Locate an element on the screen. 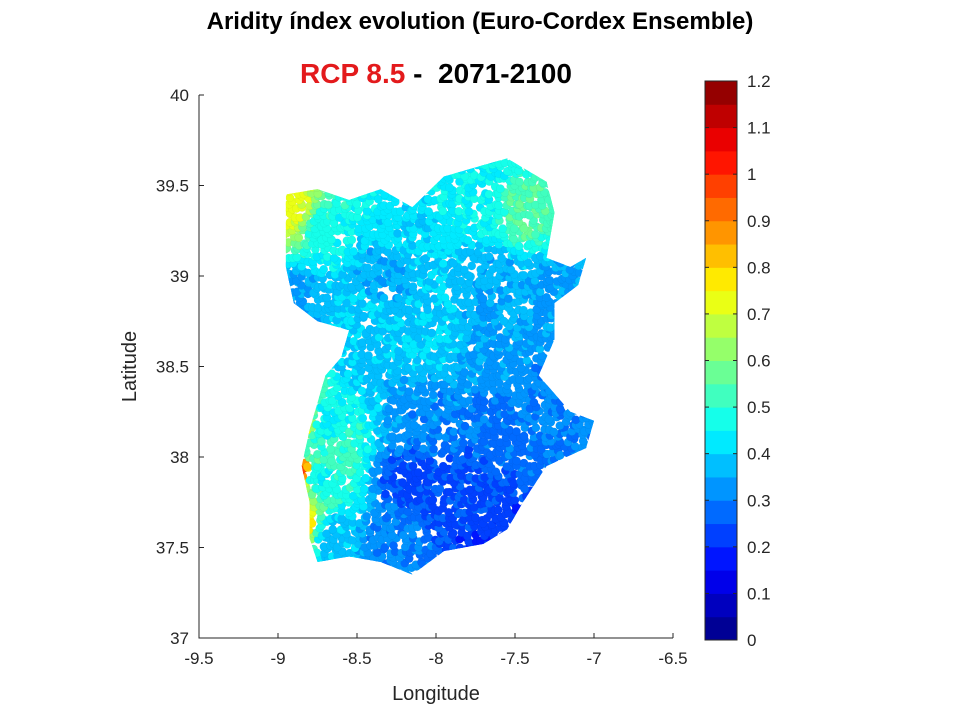 This screenshot has height=720, width=960. x-tick-label: -8.5 is located at coordinates (356, 658).